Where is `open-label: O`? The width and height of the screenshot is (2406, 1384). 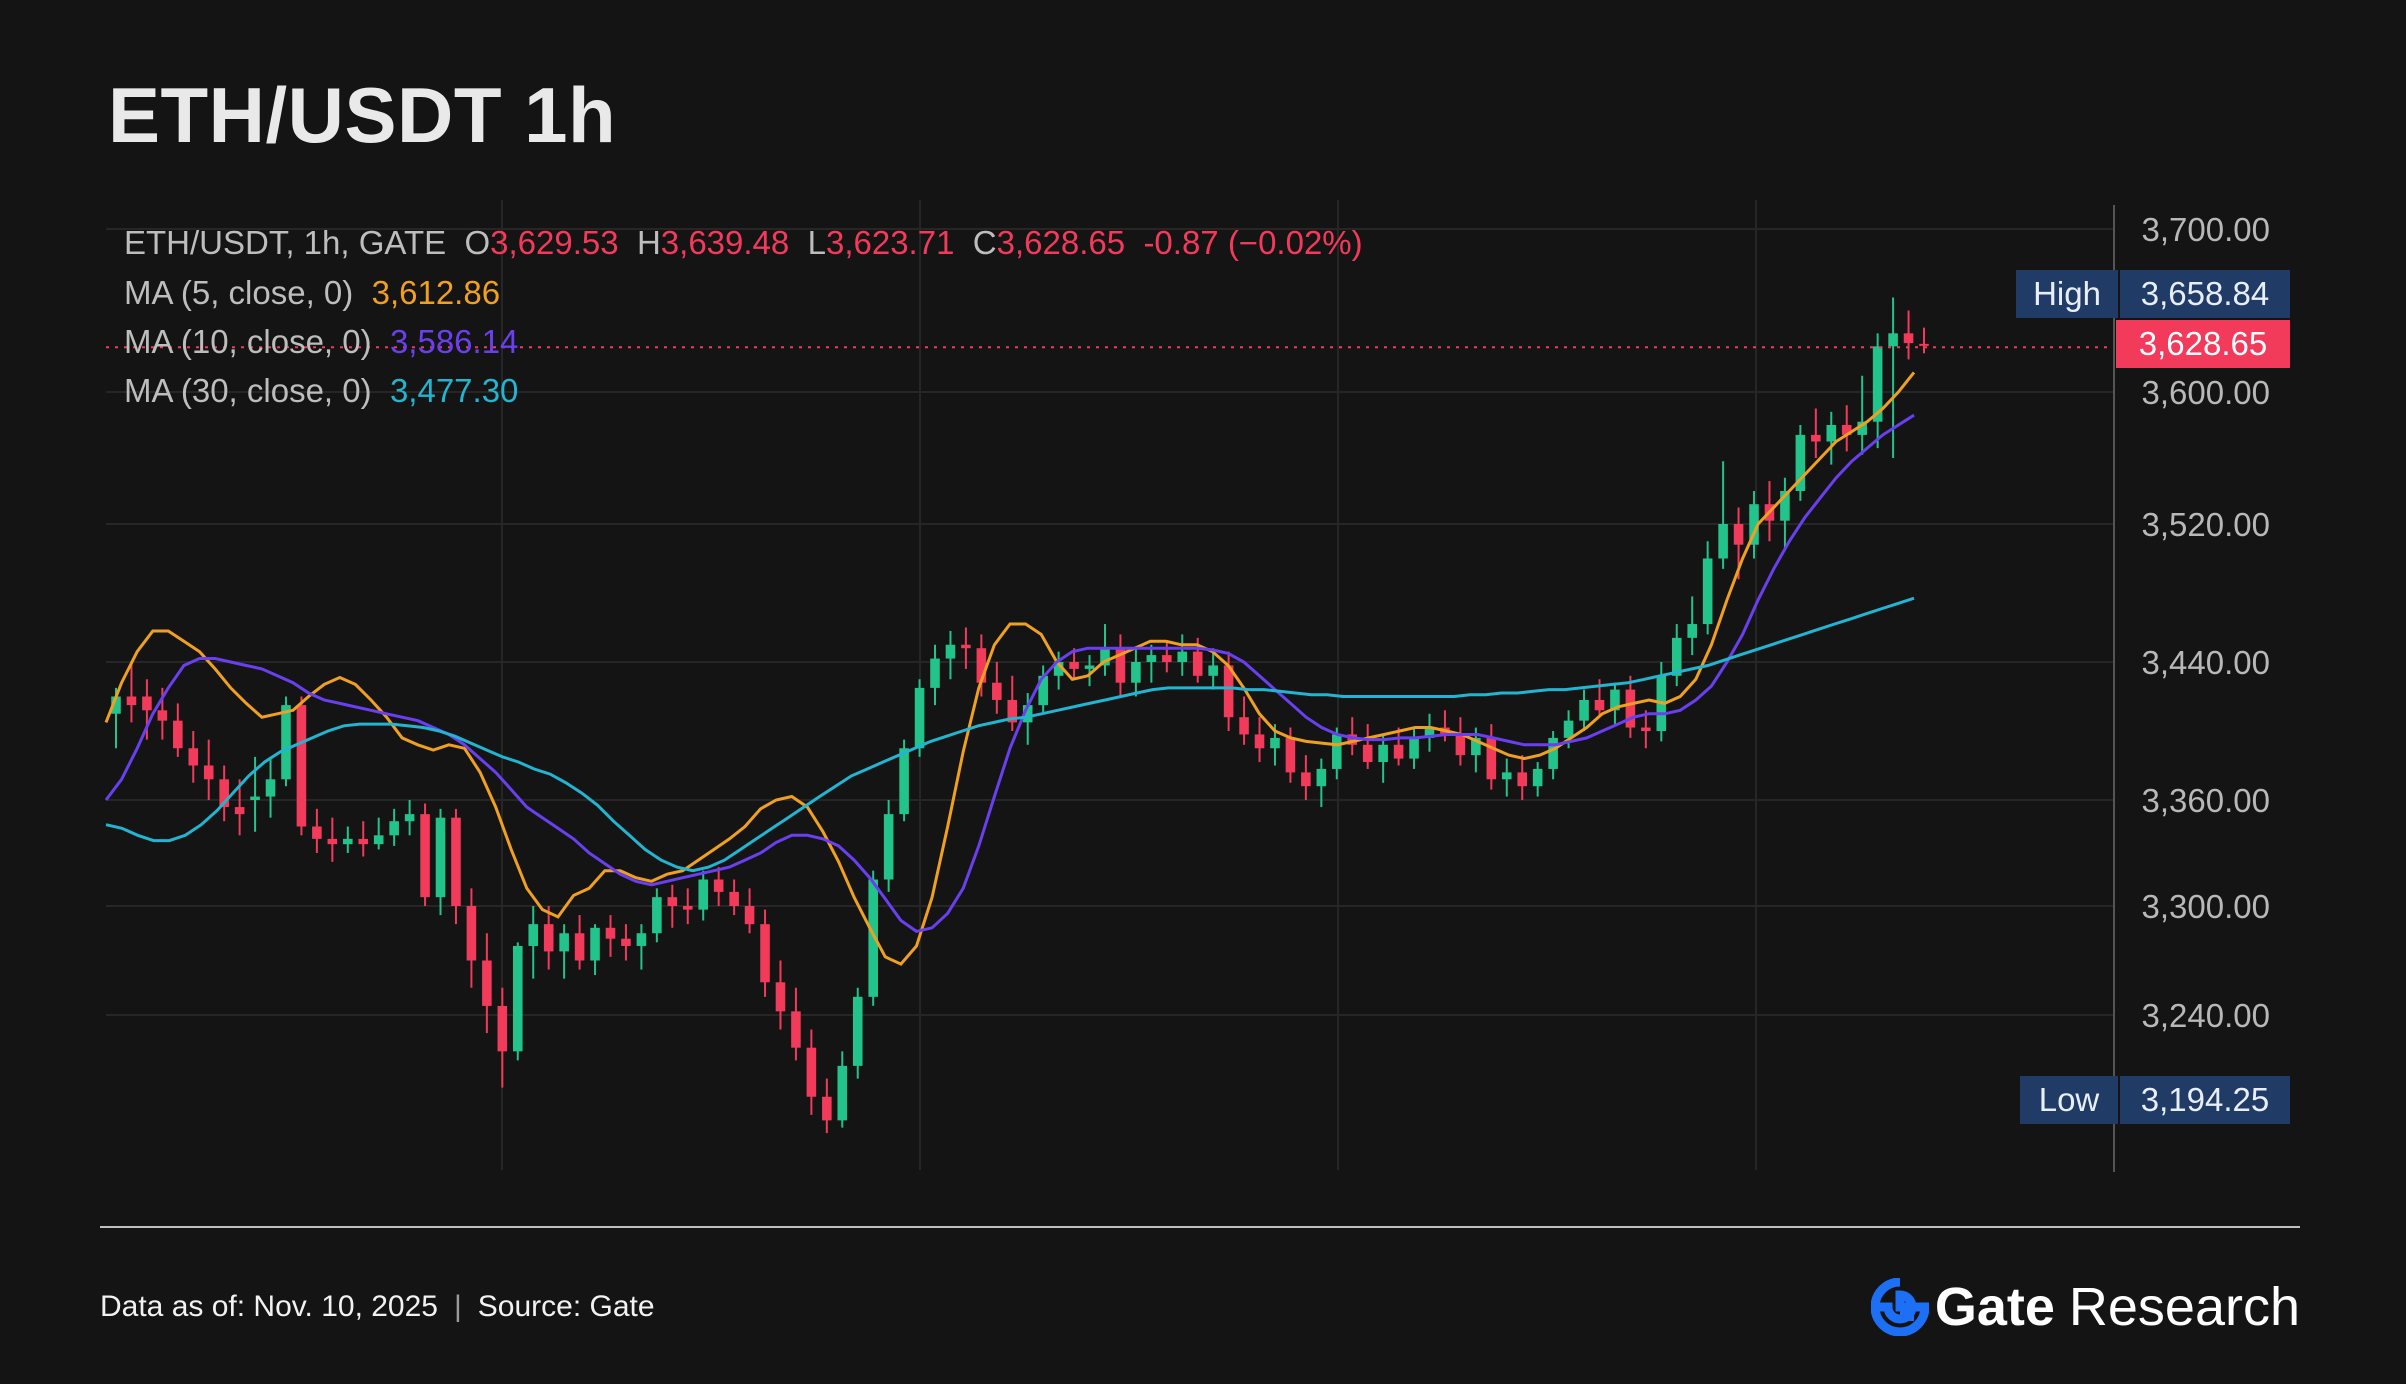
open-label: O is located at coordinates (477, 242).